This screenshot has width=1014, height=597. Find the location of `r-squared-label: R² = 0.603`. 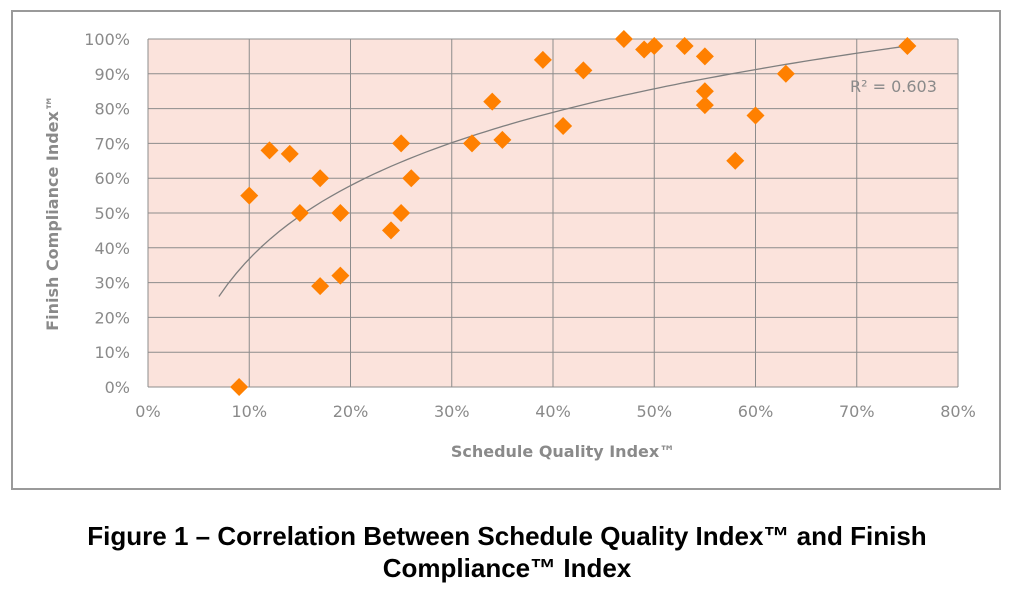

r-squared-label: R² = 0.603 is located at coordinates (893, 86).